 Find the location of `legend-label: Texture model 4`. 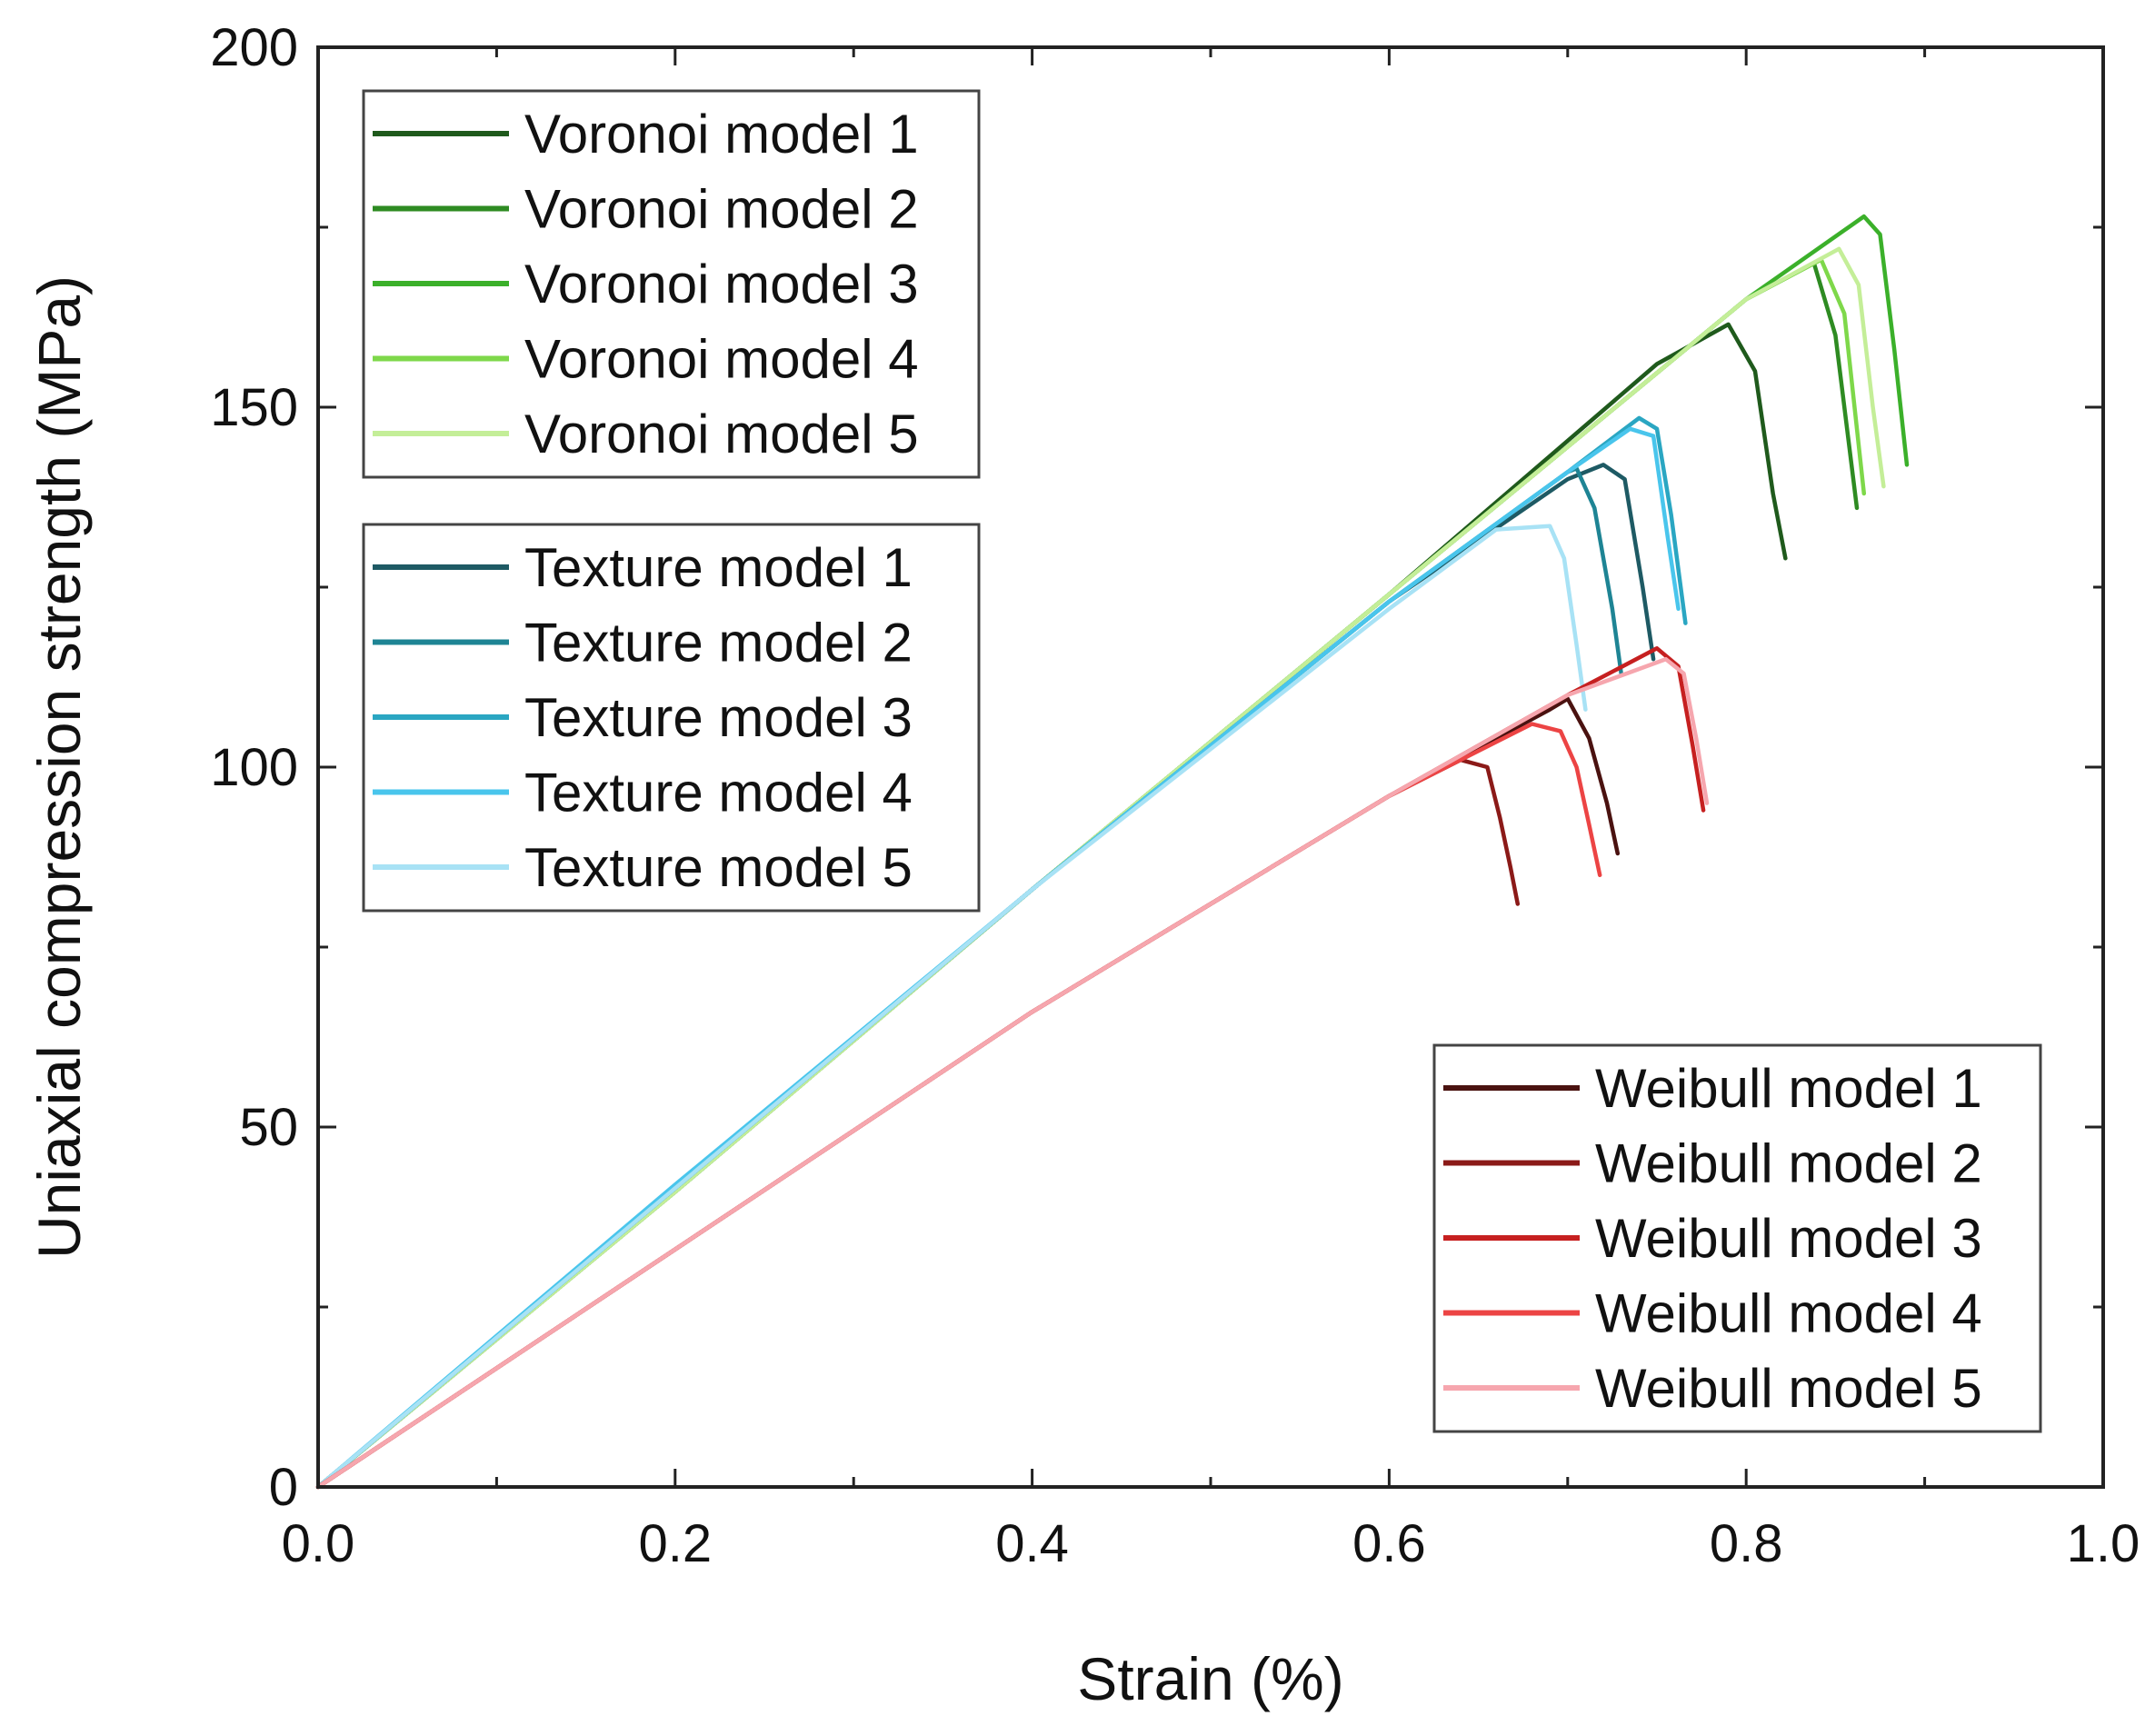

legend-label: Texture model 4 is located at coordinates (718, 793).